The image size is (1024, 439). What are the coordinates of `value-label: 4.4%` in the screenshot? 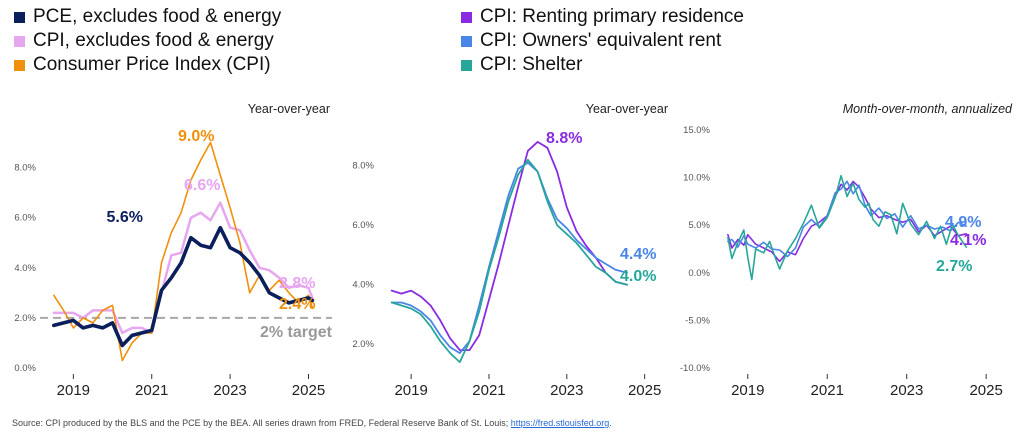 It's located at (638, 254).